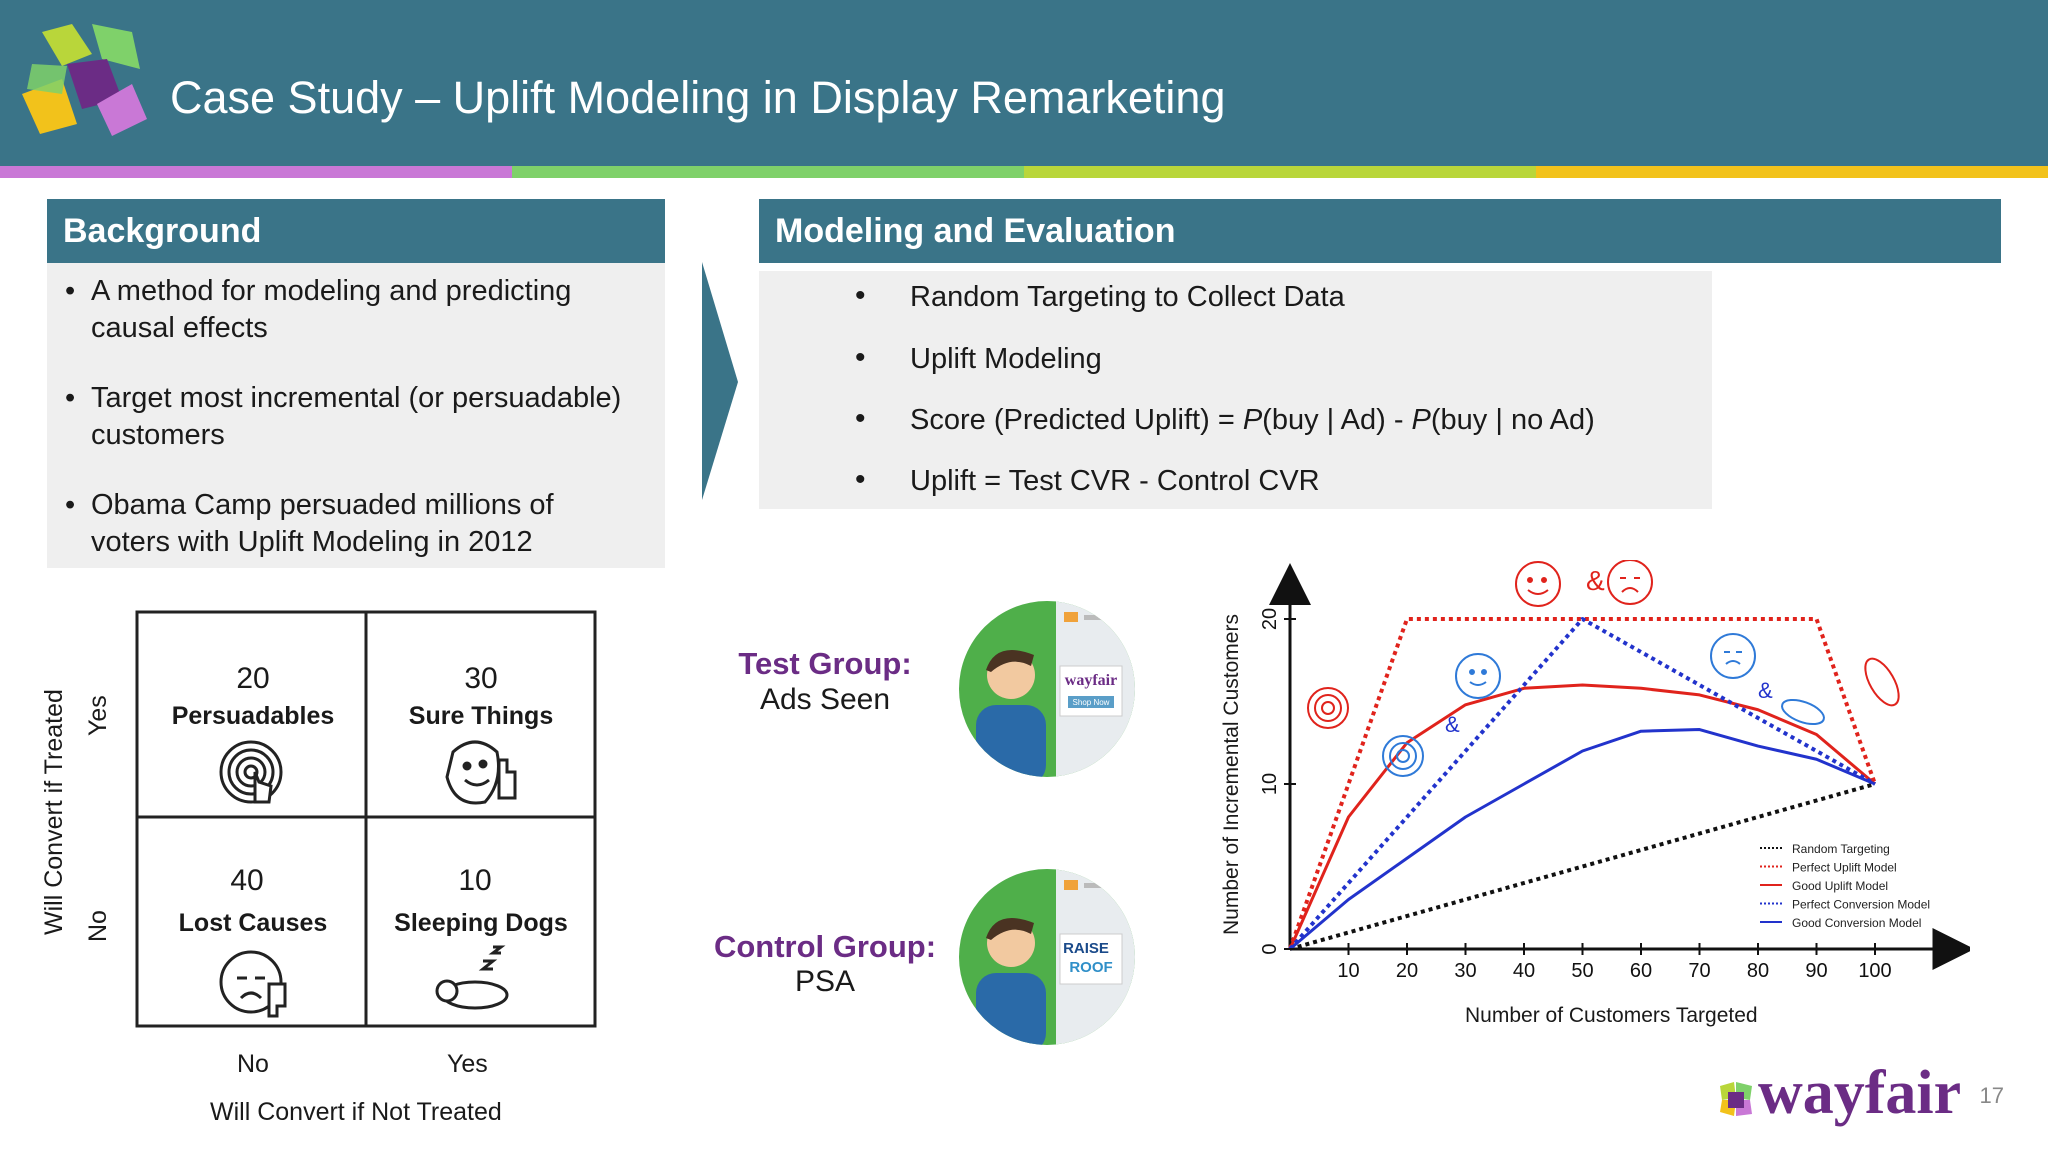 This screenshot has height=1152, width=2048. What do you see at coordinates (481, 678) in the screenshot?
I see `sure-things-count: 30` at bounding box center [481, 678].